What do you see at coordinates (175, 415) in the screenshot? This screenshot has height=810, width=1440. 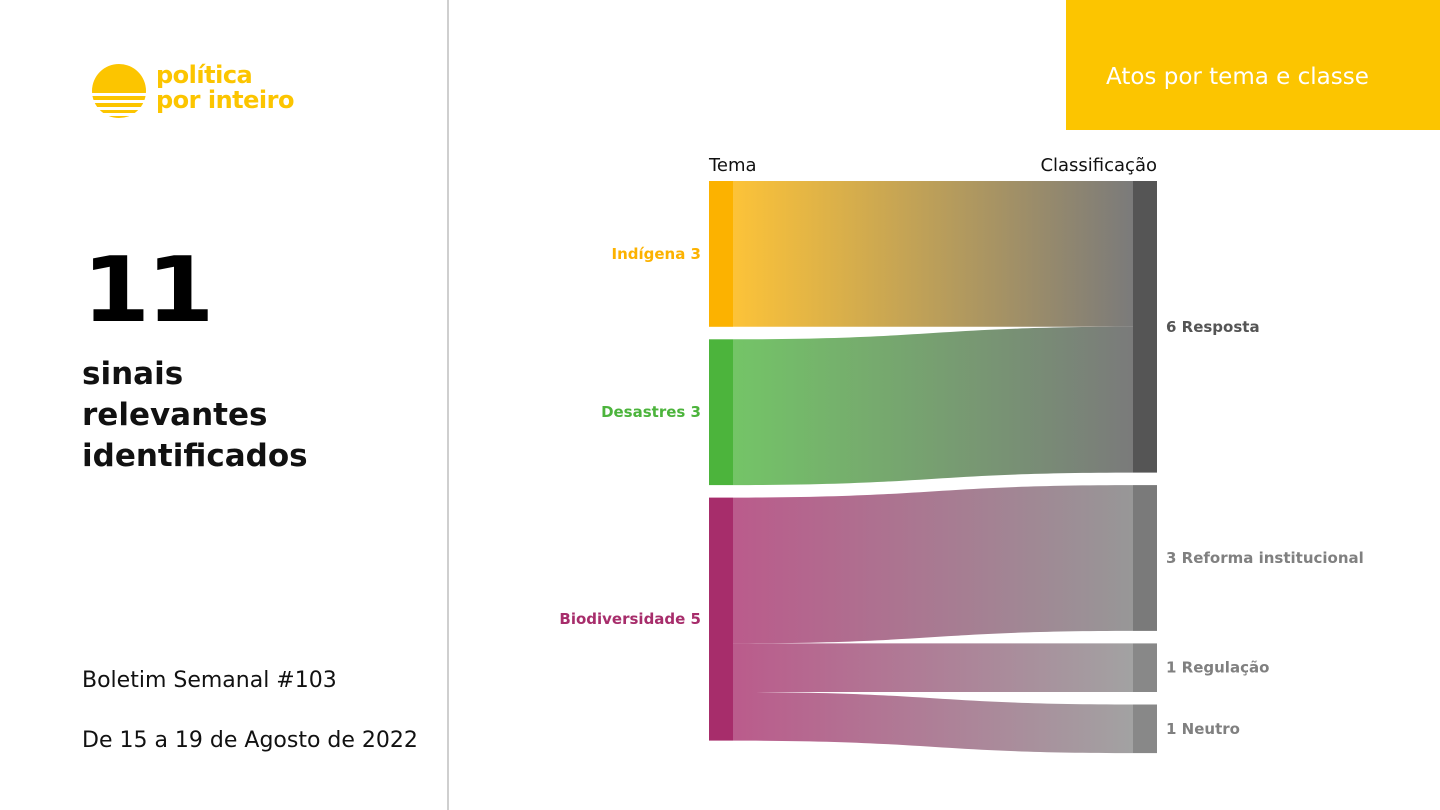 I see `signal-caption-line: relevantes` at bounding box center [175, 415].